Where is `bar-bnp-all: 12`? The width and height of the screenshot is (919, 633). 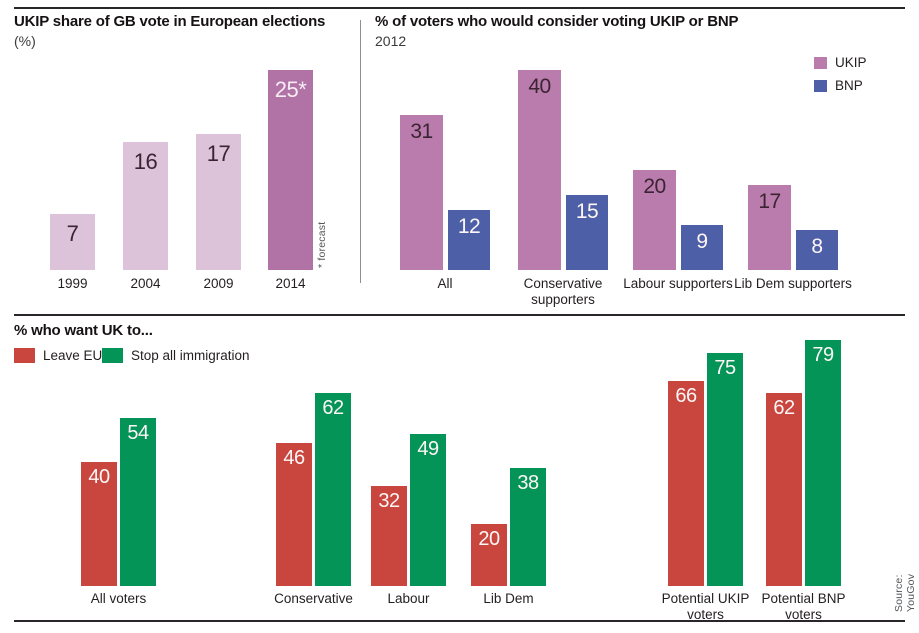 bar-bnp-all: 12 is located at coordinates (469, 240).